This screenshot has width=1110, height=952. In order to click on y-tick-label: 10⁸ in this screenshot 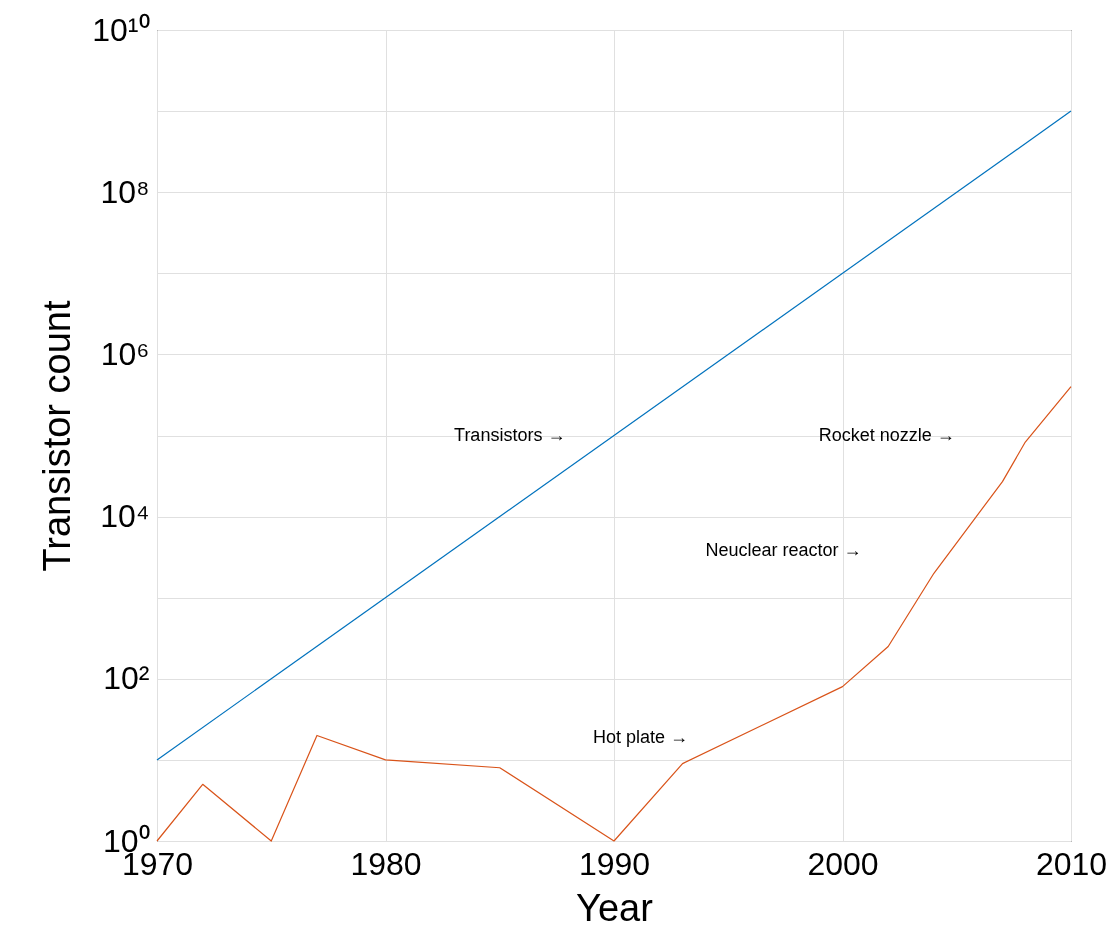, I will do `click(125, 191)`.